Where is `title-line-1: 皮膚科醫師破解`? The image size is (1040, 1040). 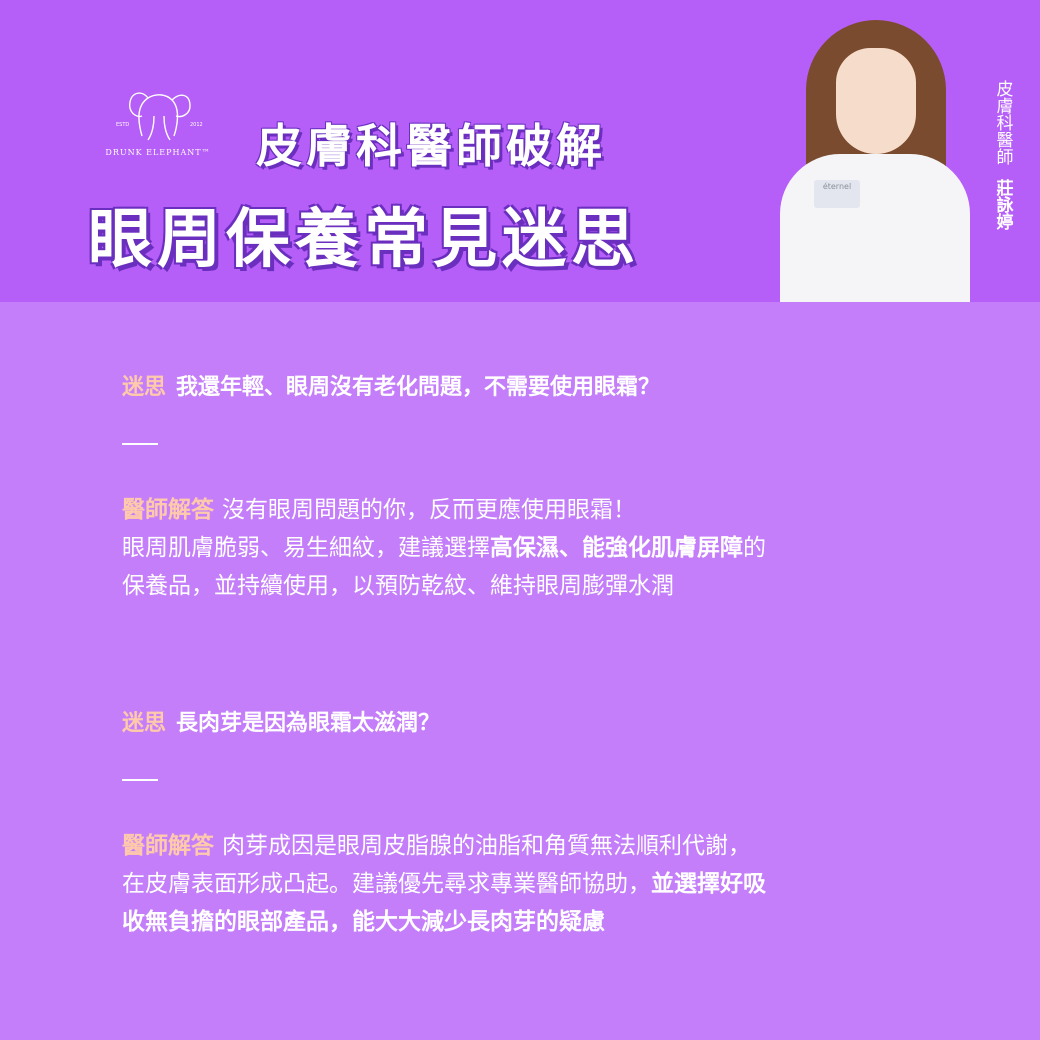
title-line-1: 皮膚科醫師破解 is located at coordinates (431, 146).